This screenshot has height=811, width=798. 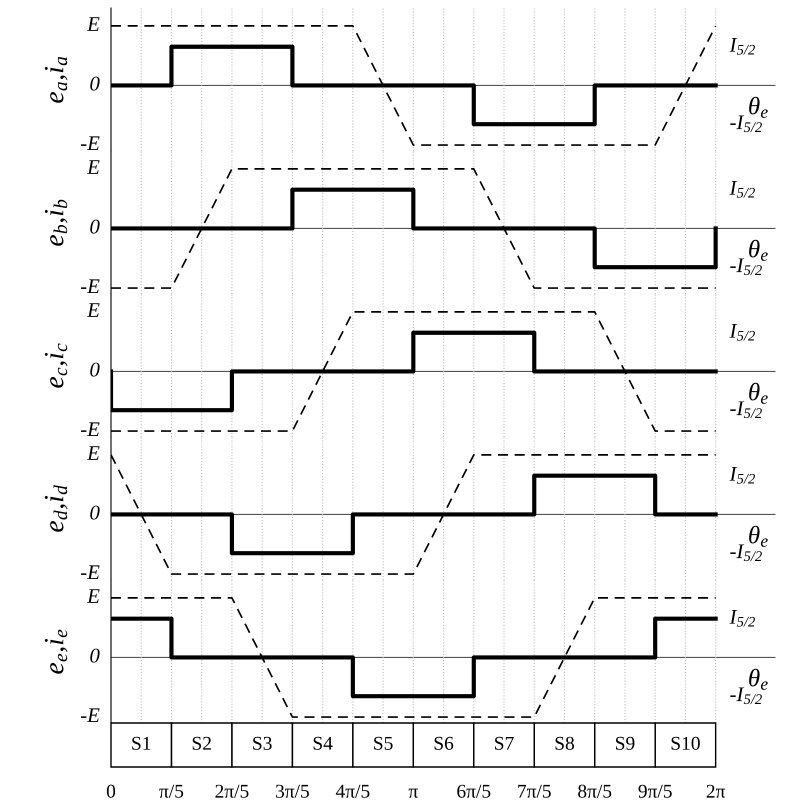 I want to click on x-tick-label: 8π/5, so click(x=595, y=791).